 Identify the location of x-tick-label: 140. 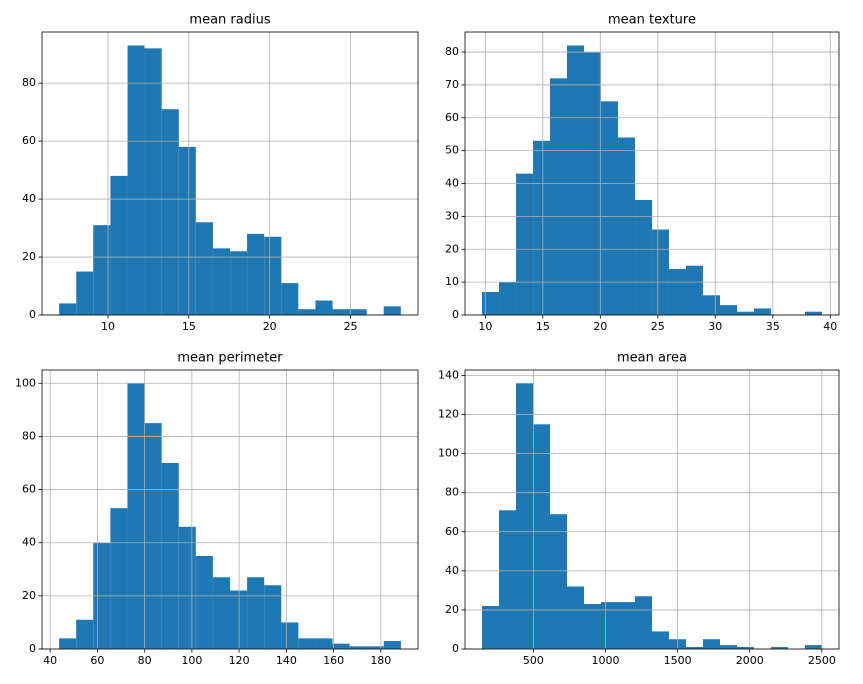
(286, 660).